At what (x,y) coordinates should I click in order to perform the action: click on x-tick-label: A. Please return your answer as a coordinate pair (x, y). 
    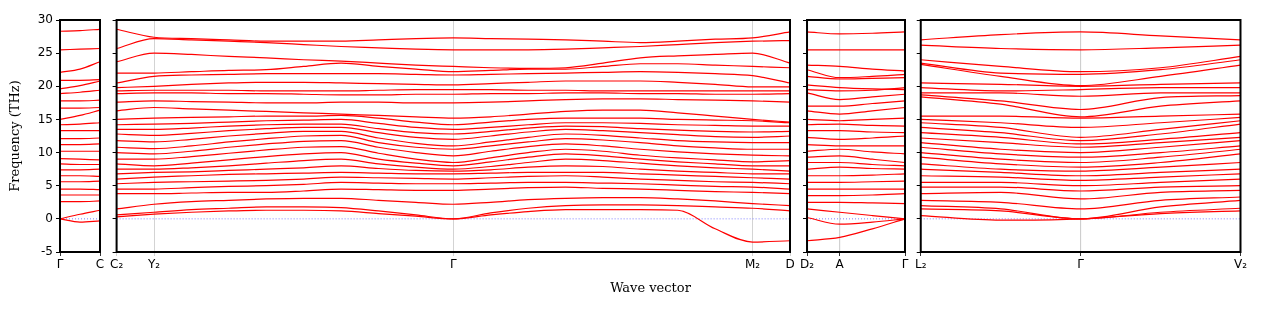
    Looking at the image, I should click on (840, 264).